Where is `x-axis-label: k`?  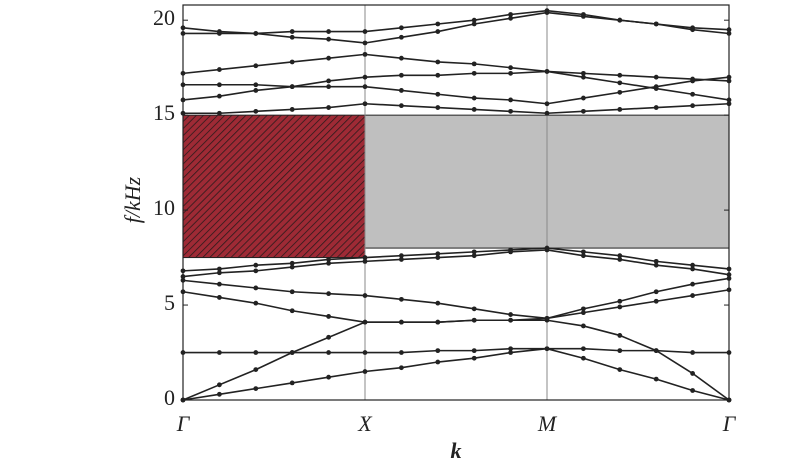 x-axis-label: k is located at coordinates (456, 450).